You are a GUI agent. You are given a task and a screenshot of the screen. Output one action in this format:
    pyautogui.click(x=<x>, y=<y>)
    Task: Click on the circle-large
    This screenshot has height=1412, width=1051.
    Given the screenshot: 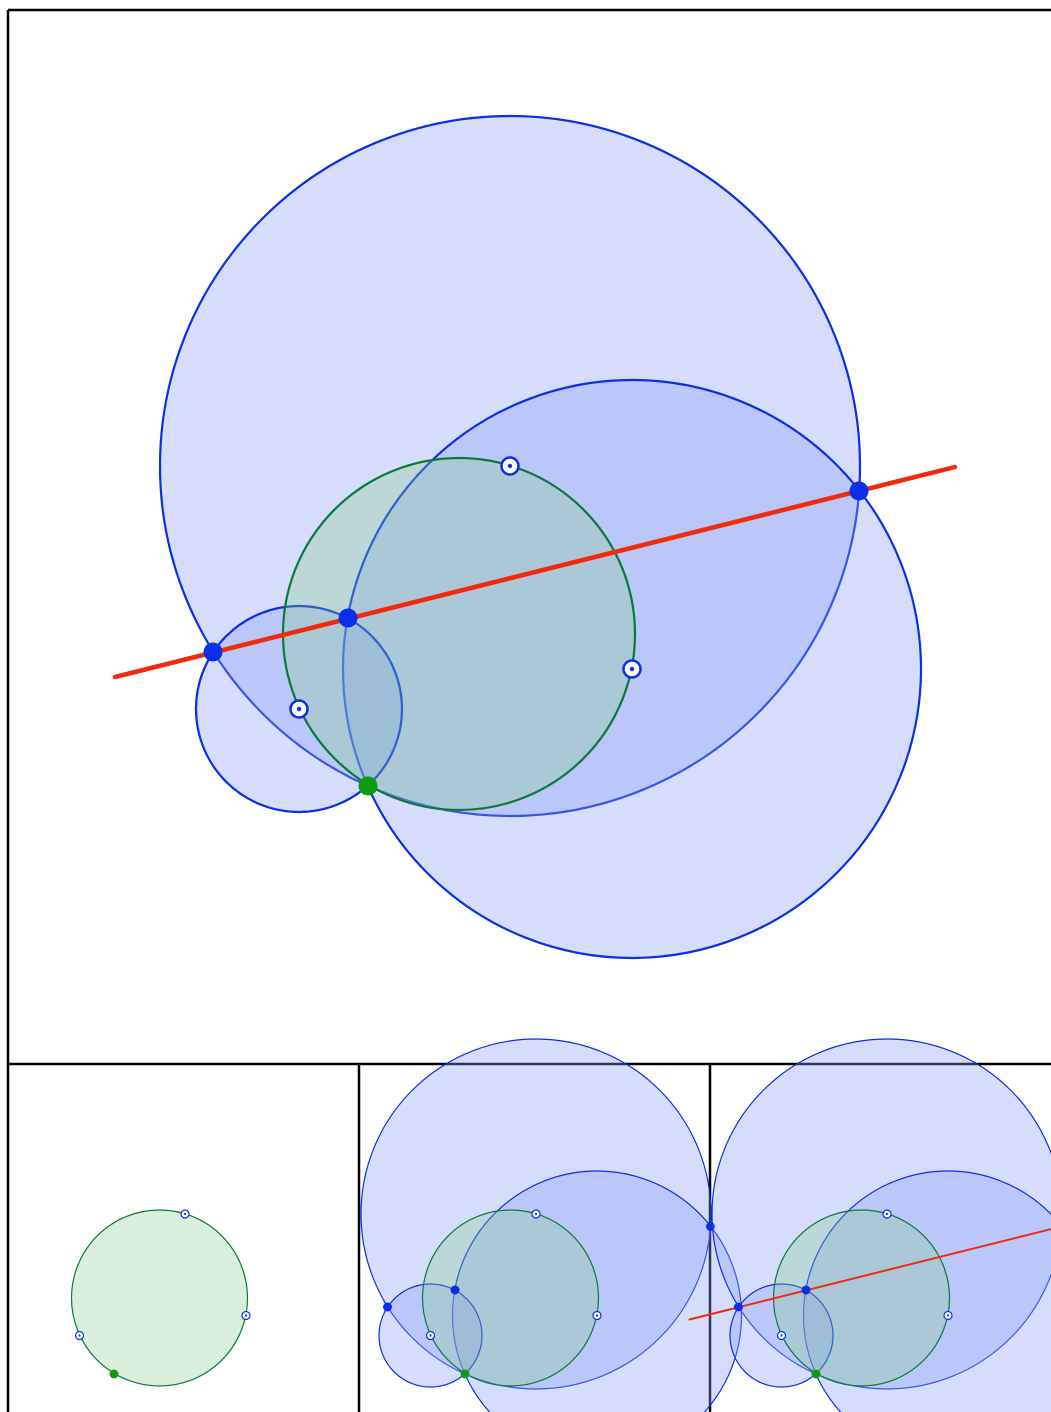 What is the action you would take?
    pyautogui.click(x=881, y=1214)
    